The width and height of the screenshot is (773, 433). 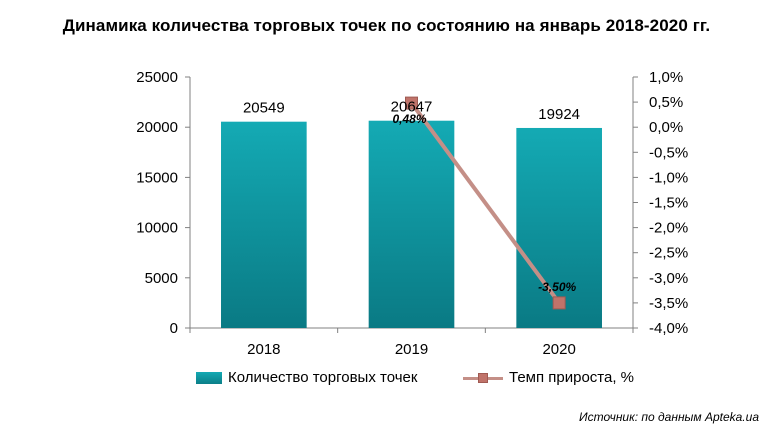 I want to click on right-tick-label: -3,5%, so click(x=668, y=303).